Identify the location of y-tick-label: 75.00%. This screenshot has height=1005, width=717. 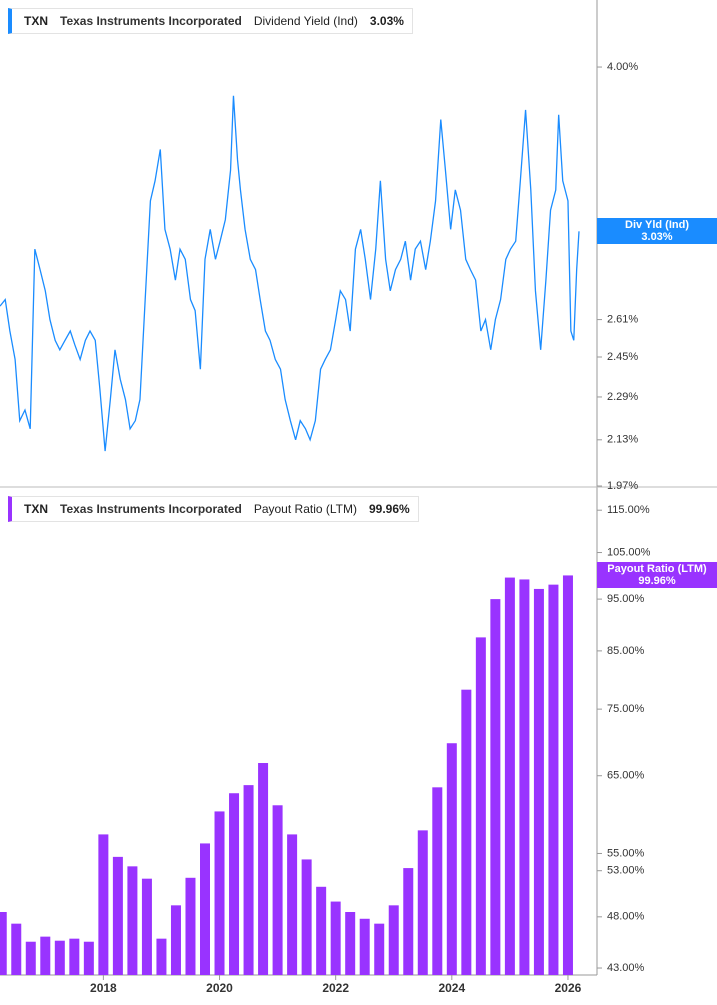
(626, 709).